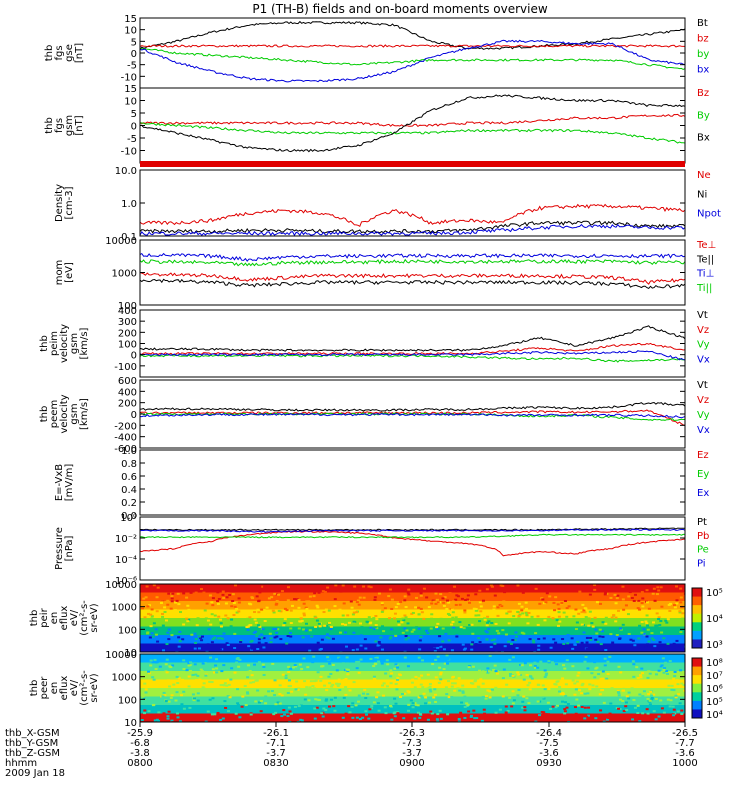 The height and width of the screenshot is (800, 750). I want to click on legend-label: Npot, so click(709, 214).